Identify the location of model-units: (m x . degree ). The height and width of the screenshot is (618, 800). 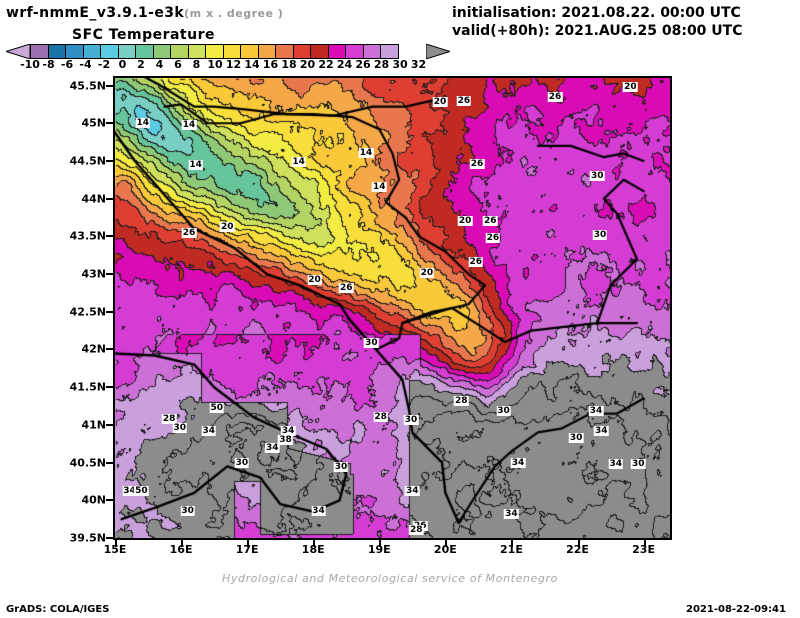
(234, 13).